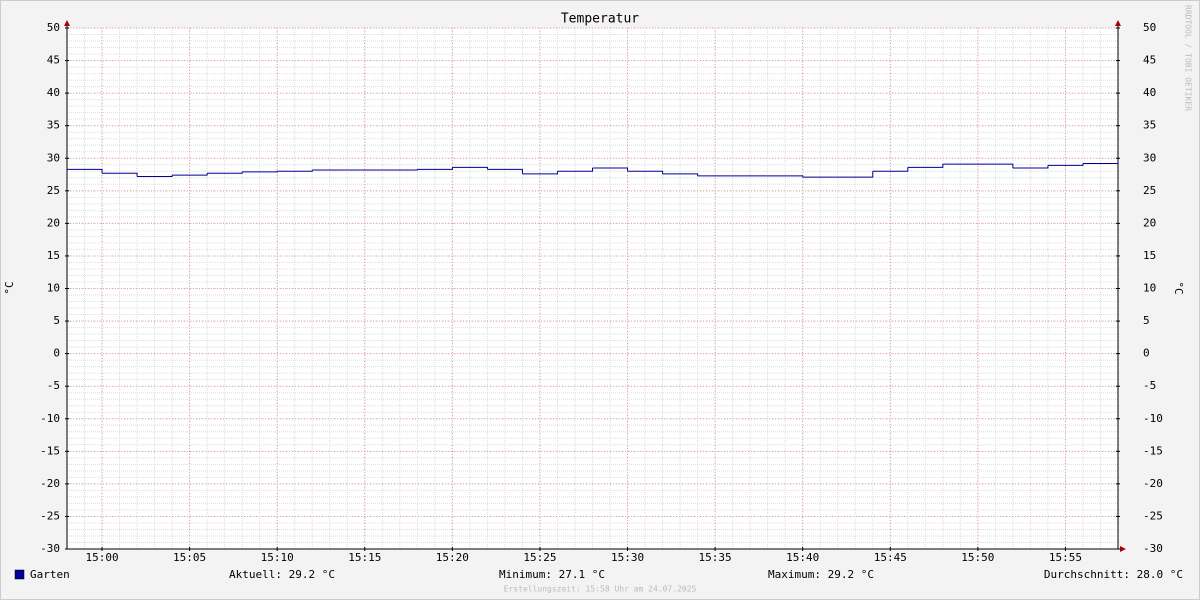 This screenshot has height=600, width=1200. I want to click on y2-tick-label: 10, so click(1149, 288).